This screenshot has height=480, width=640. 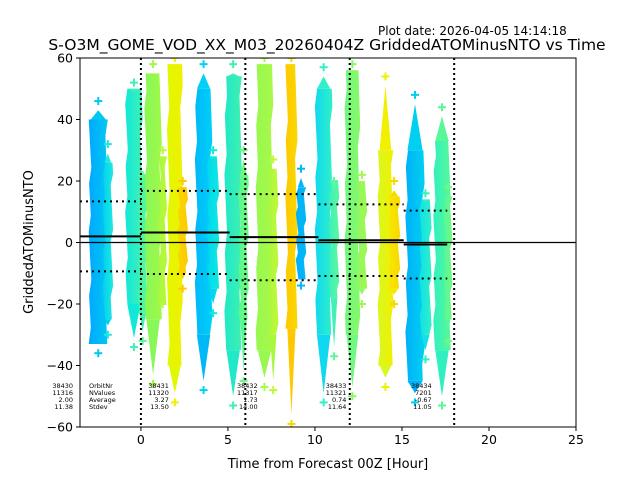 I want to click on y-tick-label: 40, so click(x=65, y=119).